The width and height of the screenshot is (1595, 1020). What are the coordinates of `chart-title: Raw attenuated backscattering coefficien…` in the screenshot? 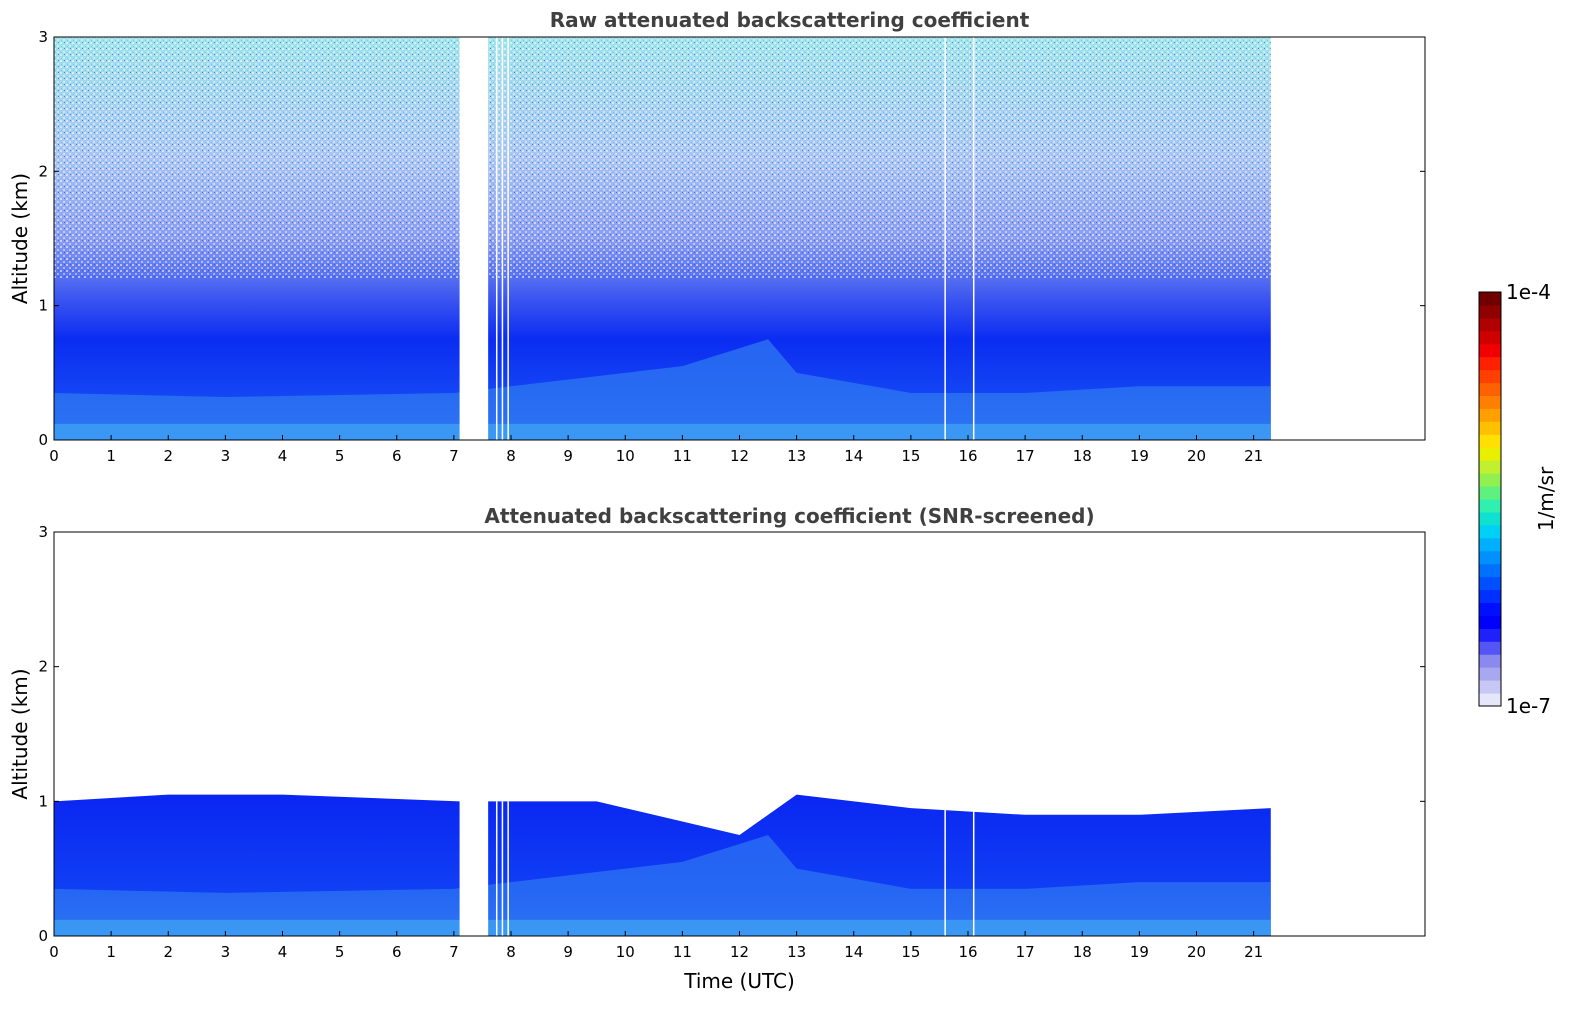 It's located at (790, 20).